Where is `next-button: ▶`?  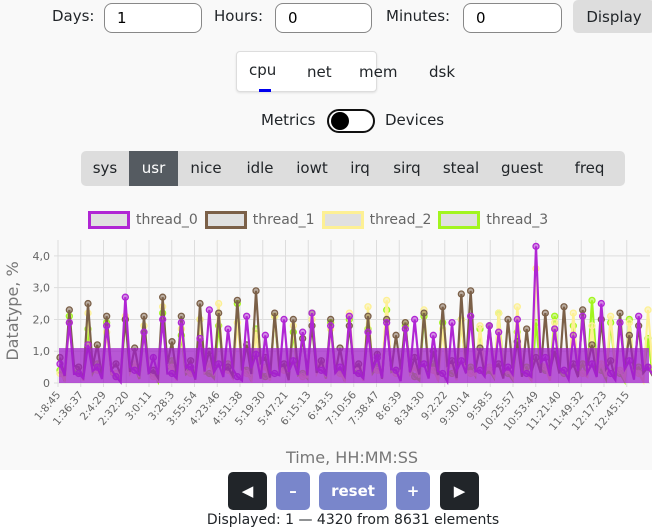 next-button: ▶ is located at coordinates (459, 491).